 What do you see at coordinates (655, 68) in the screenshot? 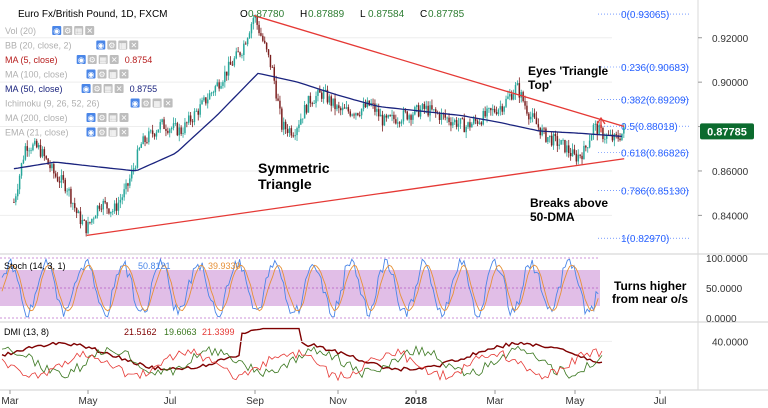
I see `fib-label-0.236: 0.236(0.90683)` at bounding box center [655, 68].